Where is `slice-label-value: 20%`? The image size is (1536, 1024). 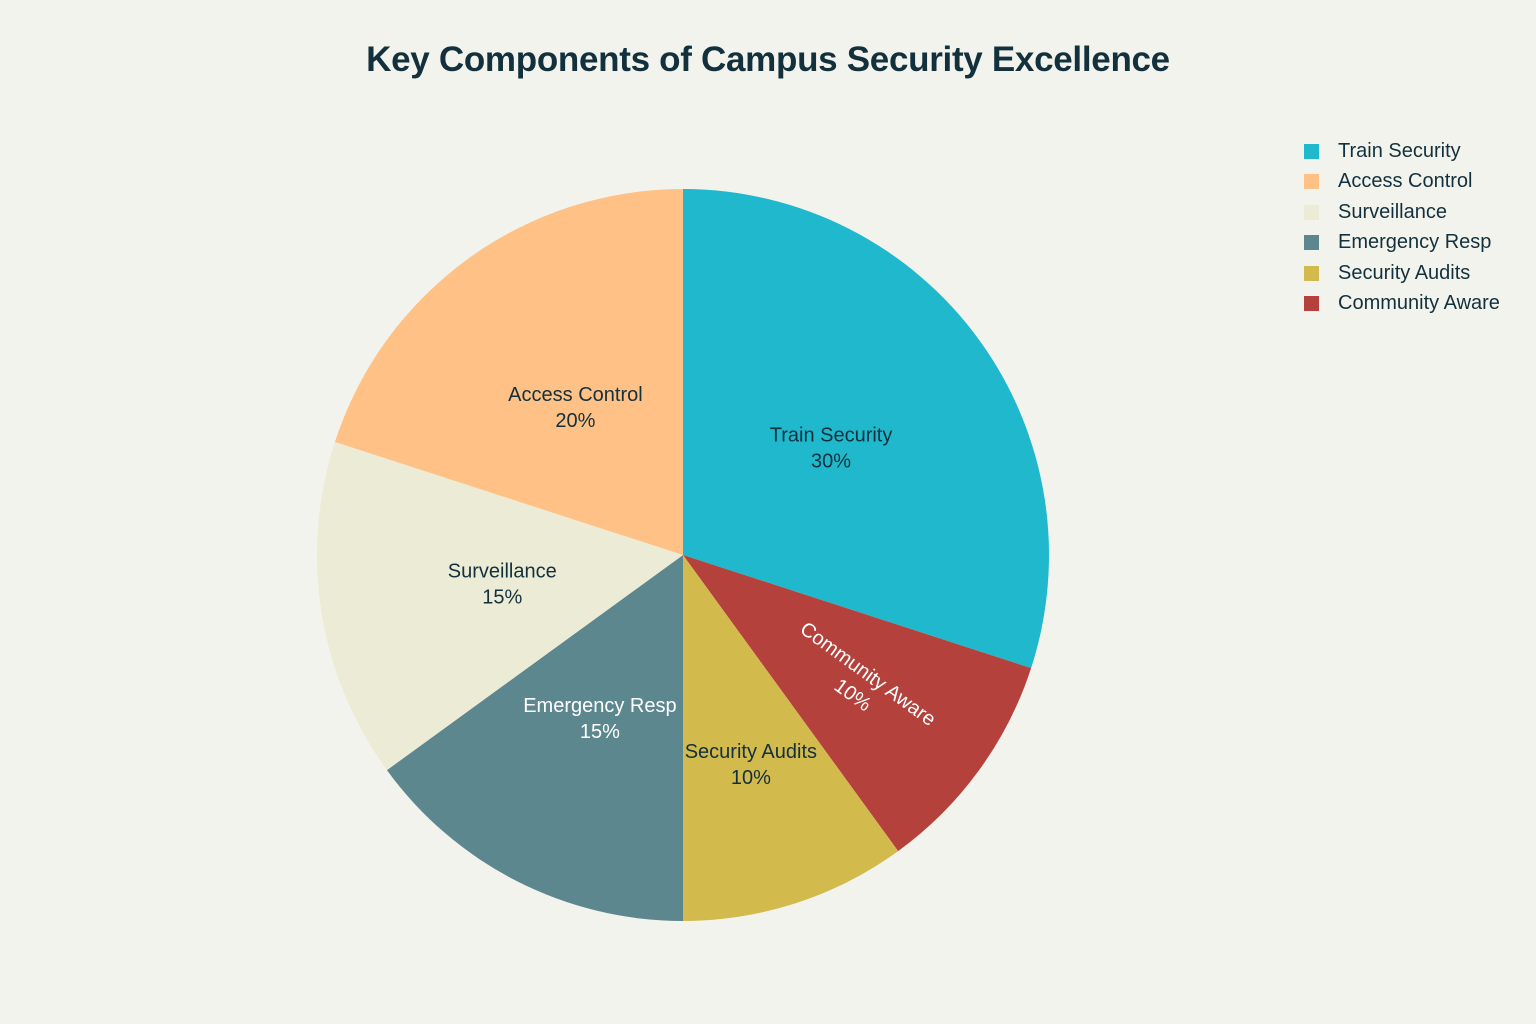 slice-label-value: 20% is located at coordinates (575, 421).